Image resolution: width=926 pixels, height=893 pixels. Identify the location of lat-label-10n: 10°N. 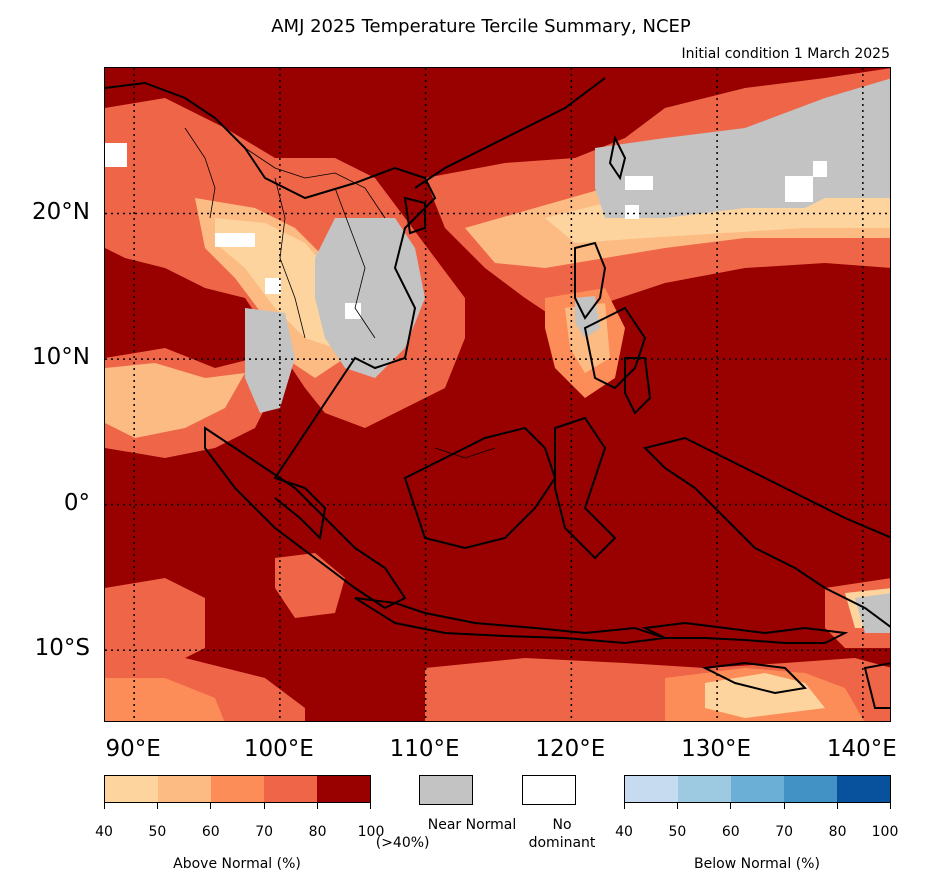
(61, 357).